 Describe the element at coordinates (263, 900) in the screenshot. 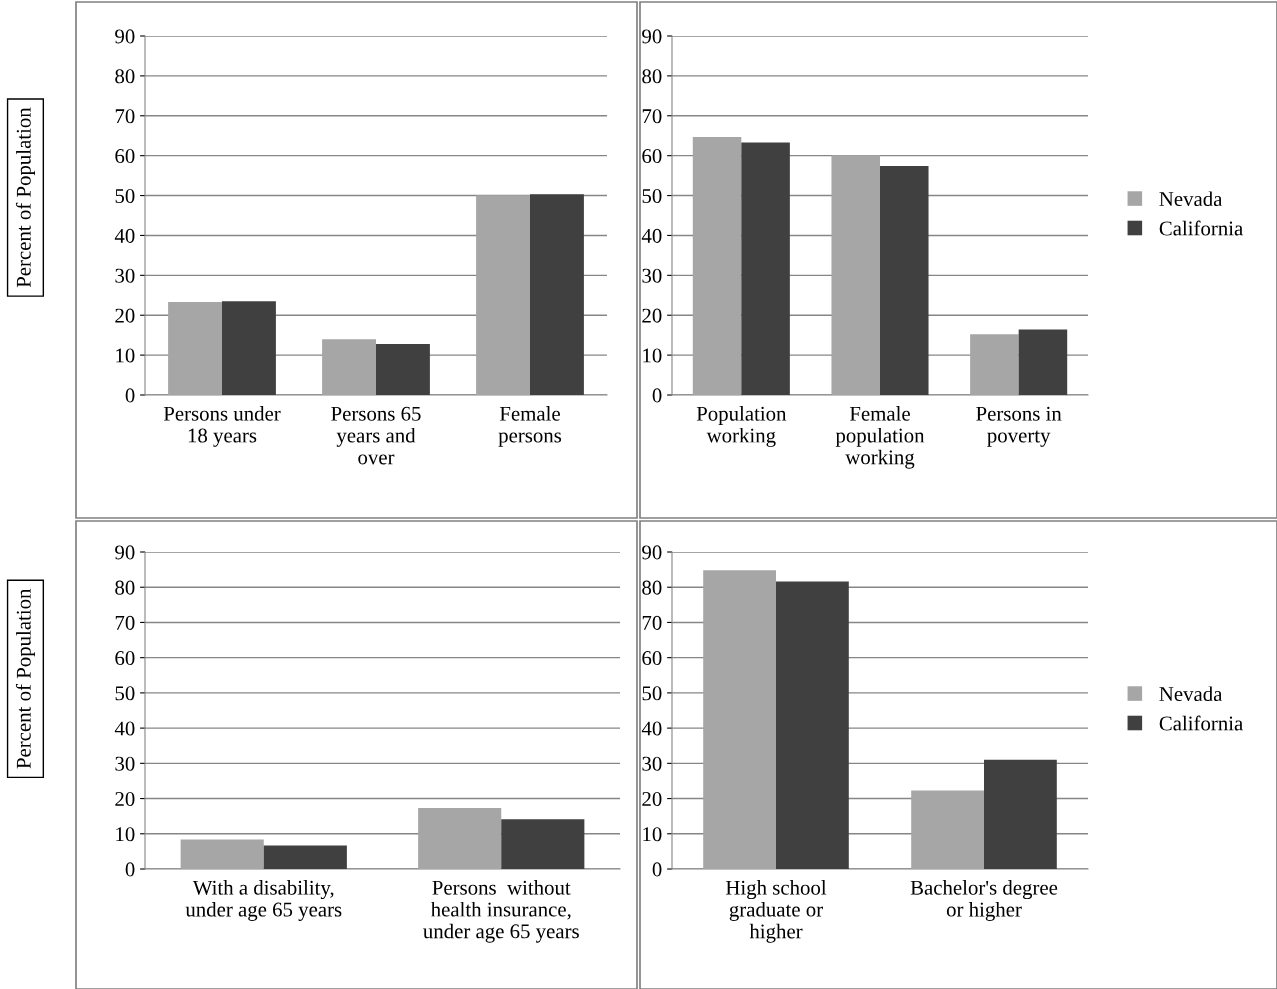

I see `x-tick-label: With a disability, under age 65 years` at that location.